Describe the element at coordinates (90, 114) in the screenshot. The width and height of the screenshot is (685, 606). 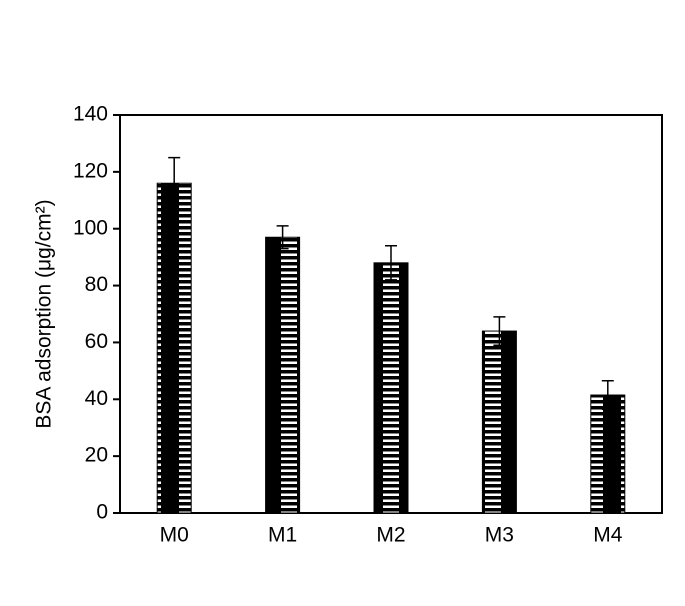
I see `y-tick-label: 140` at that location.